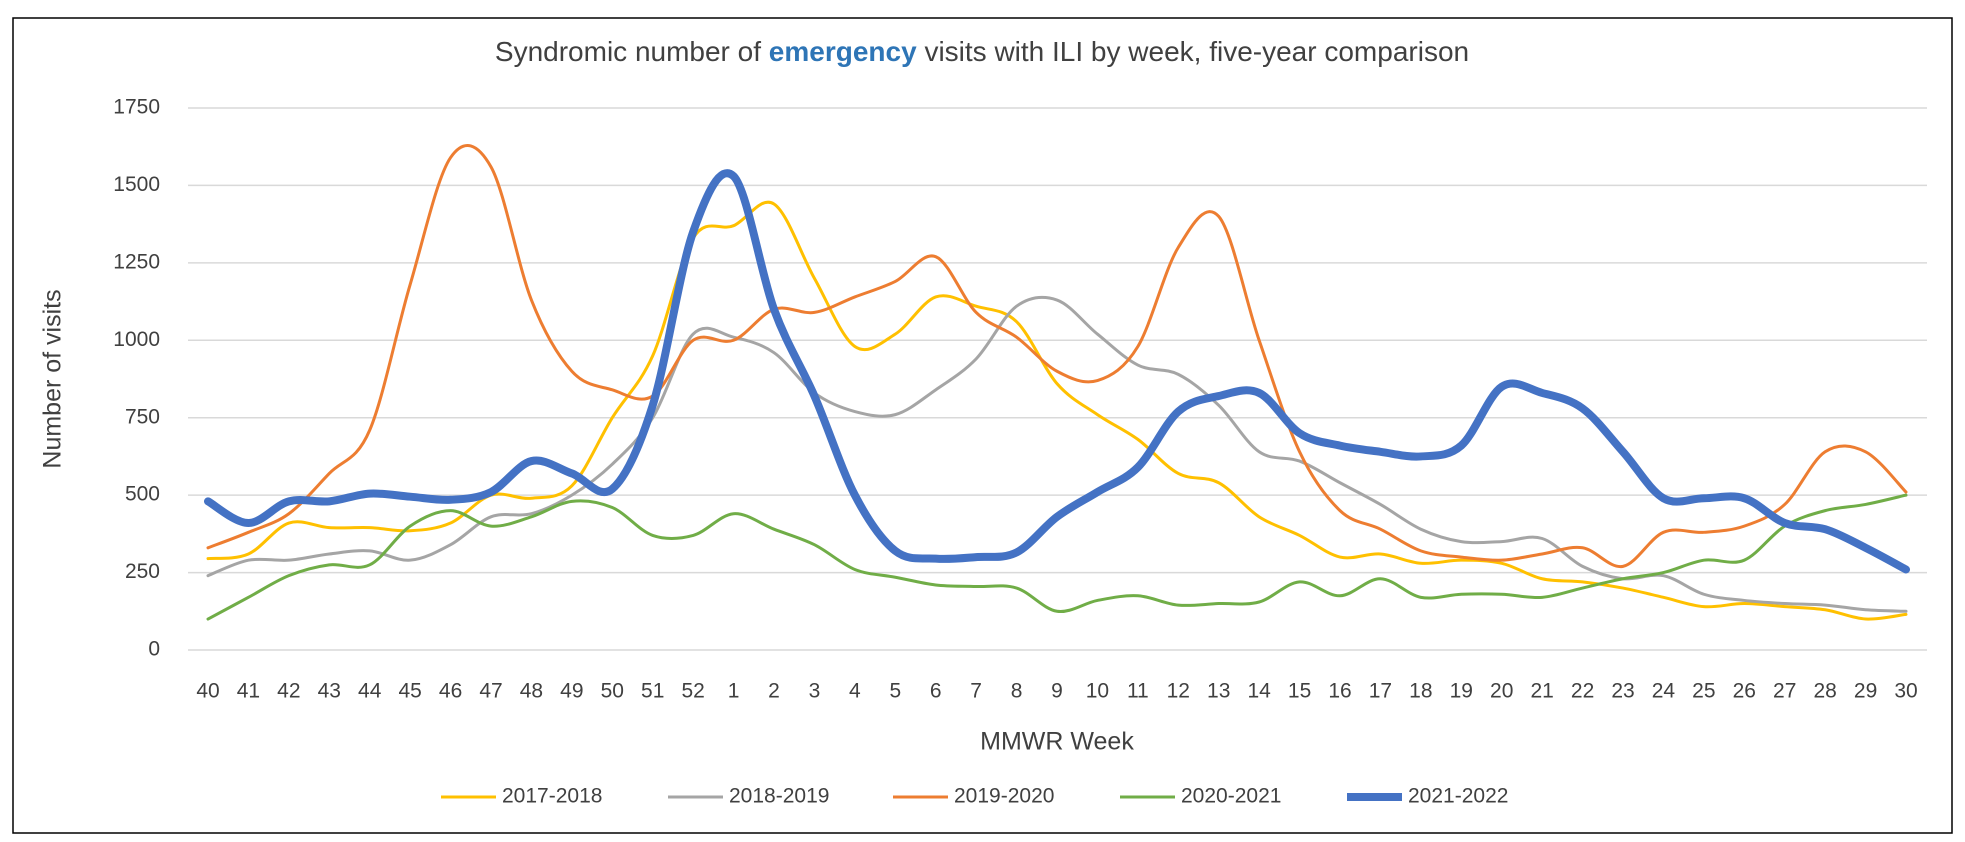 Image resolution: width=1965 pixels, height=842 pixels. Describe the element at coordinates (1703, 691) in the screenshot. I see `x-tick-label: 25` at that location.